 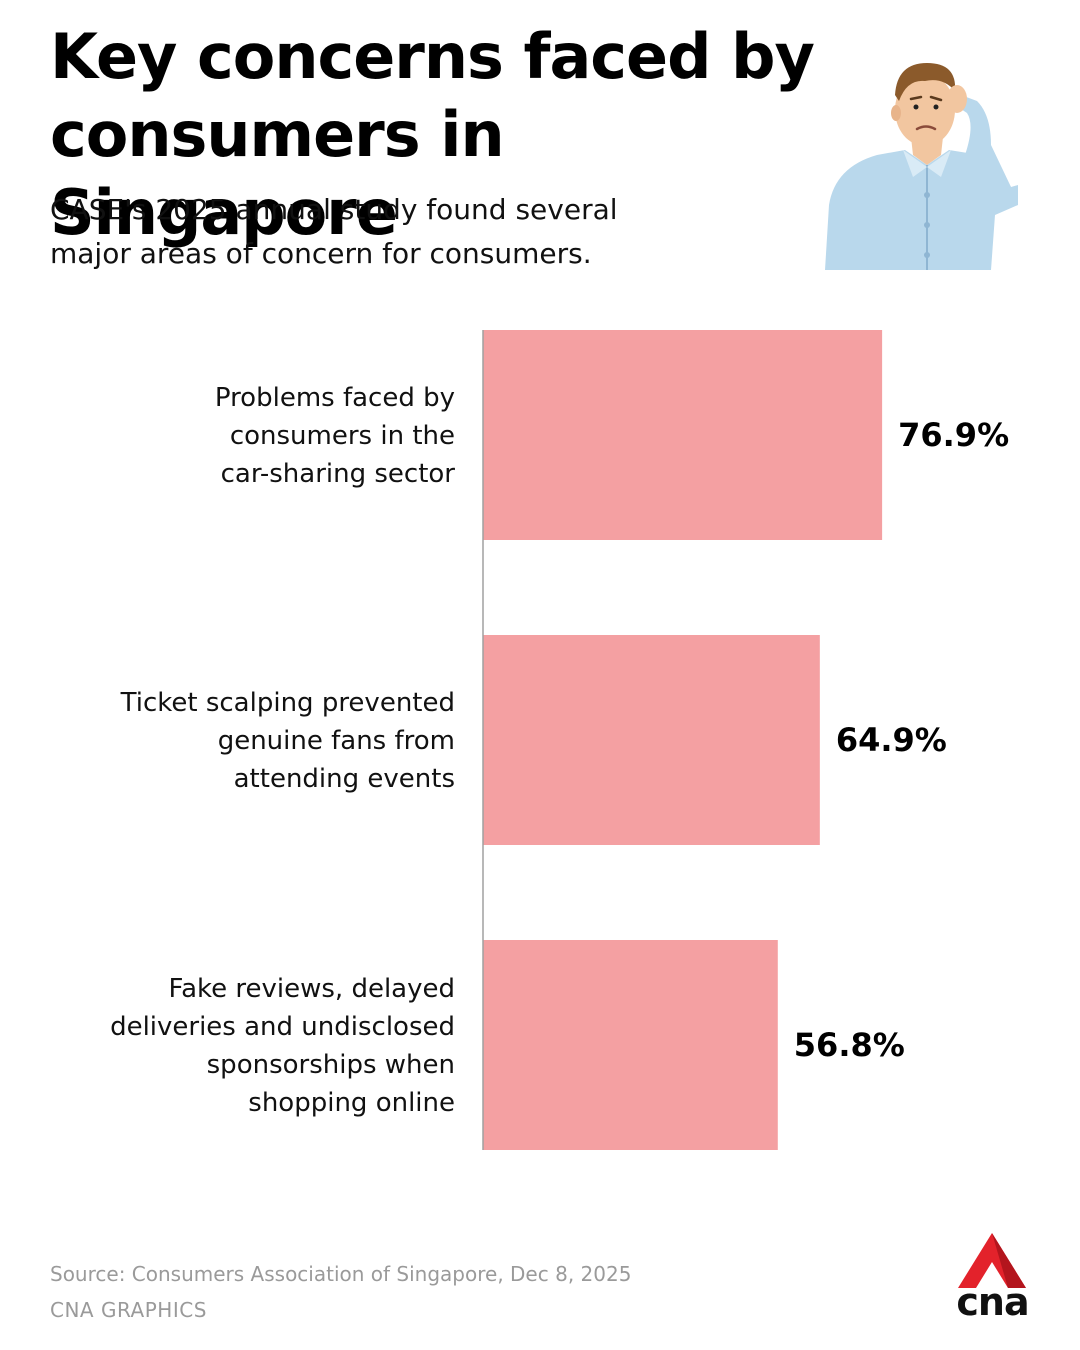 What do you see at coordinates (128, 1310) in the screenshot?
I see `credit-note: CNA GRAPHICS` at bounding box center [128, 1310].